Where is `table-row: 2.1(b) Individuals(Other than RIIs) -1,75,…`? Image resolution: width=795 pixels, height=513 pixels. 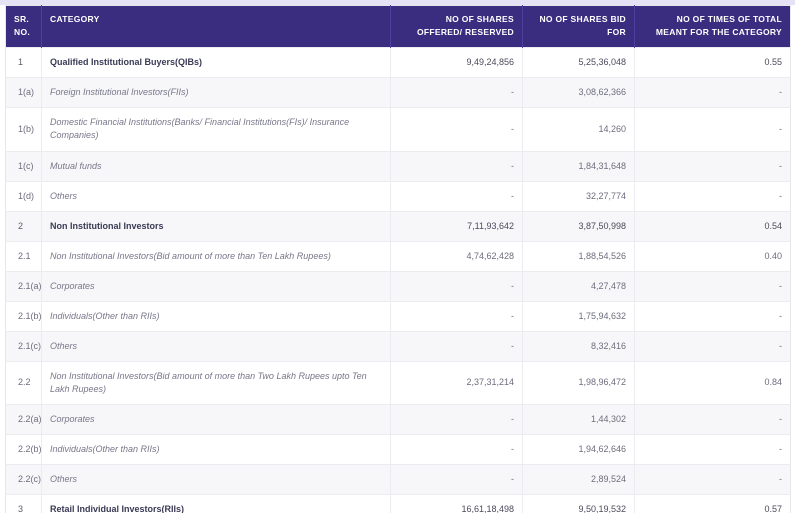 table-row: 2.1(b) Individuals(Other than RIIs) -1,75,… is located at coordinates (398, 316).